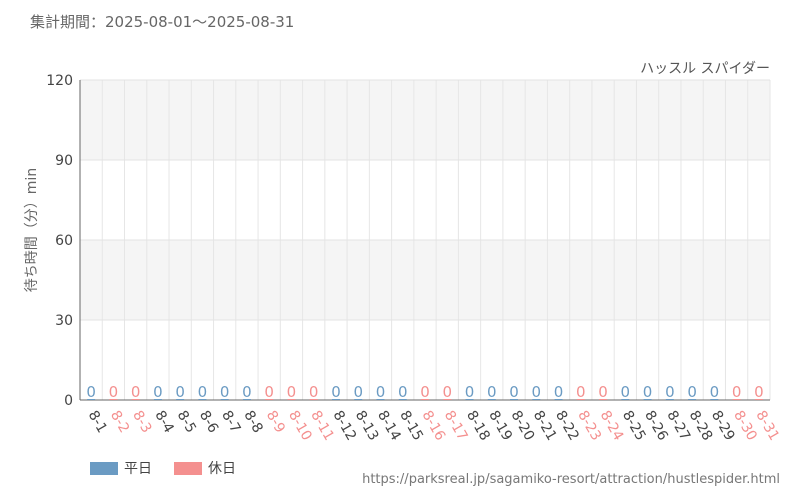 The image size is (800, 500). What do you see at coordinates (692, 392) in the screenshot?
I see `value-label-8-28: 0` at bounding box center [692, 392].